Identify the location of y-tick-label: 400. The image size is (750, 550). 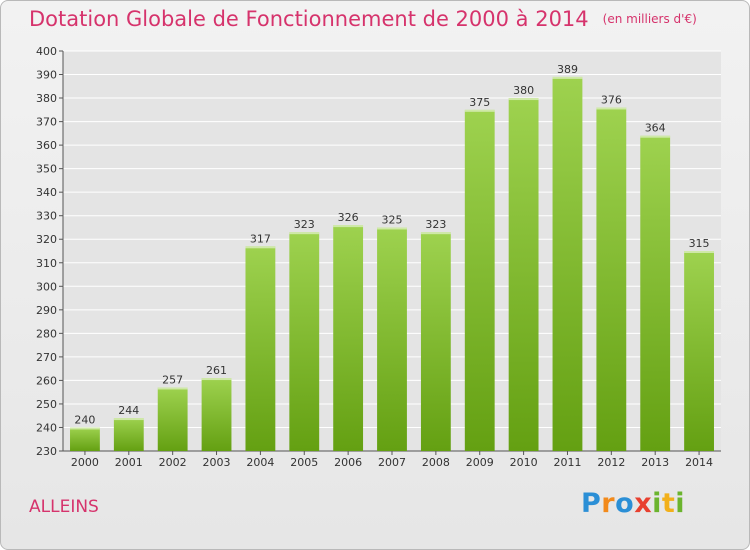
(46, 51).